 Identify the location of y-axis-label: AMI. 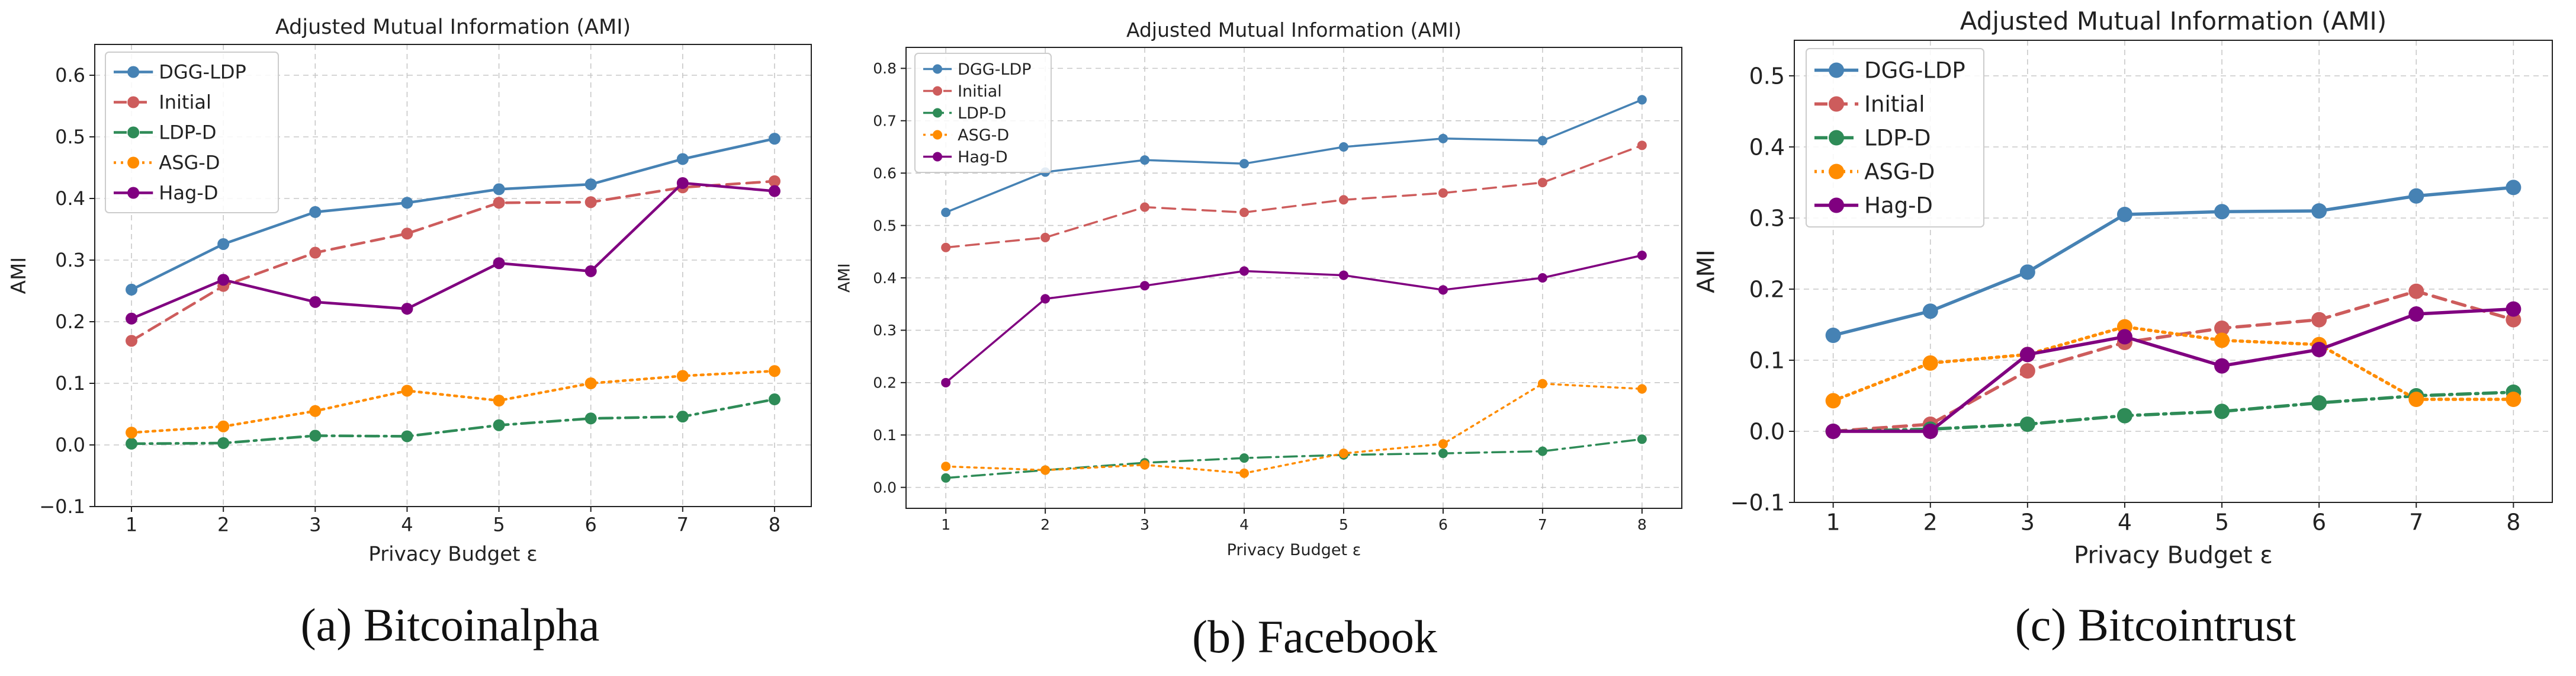
(845, 278).